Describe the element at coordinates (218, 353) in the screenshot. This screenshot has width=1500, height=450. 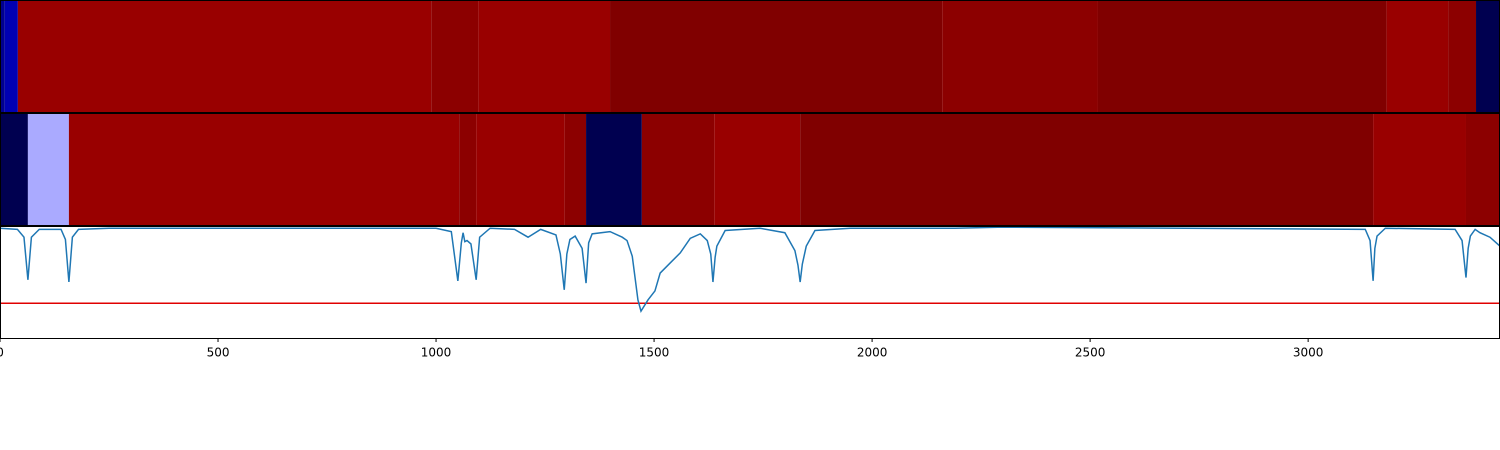
I see `x-tick-label: 500` at that location.